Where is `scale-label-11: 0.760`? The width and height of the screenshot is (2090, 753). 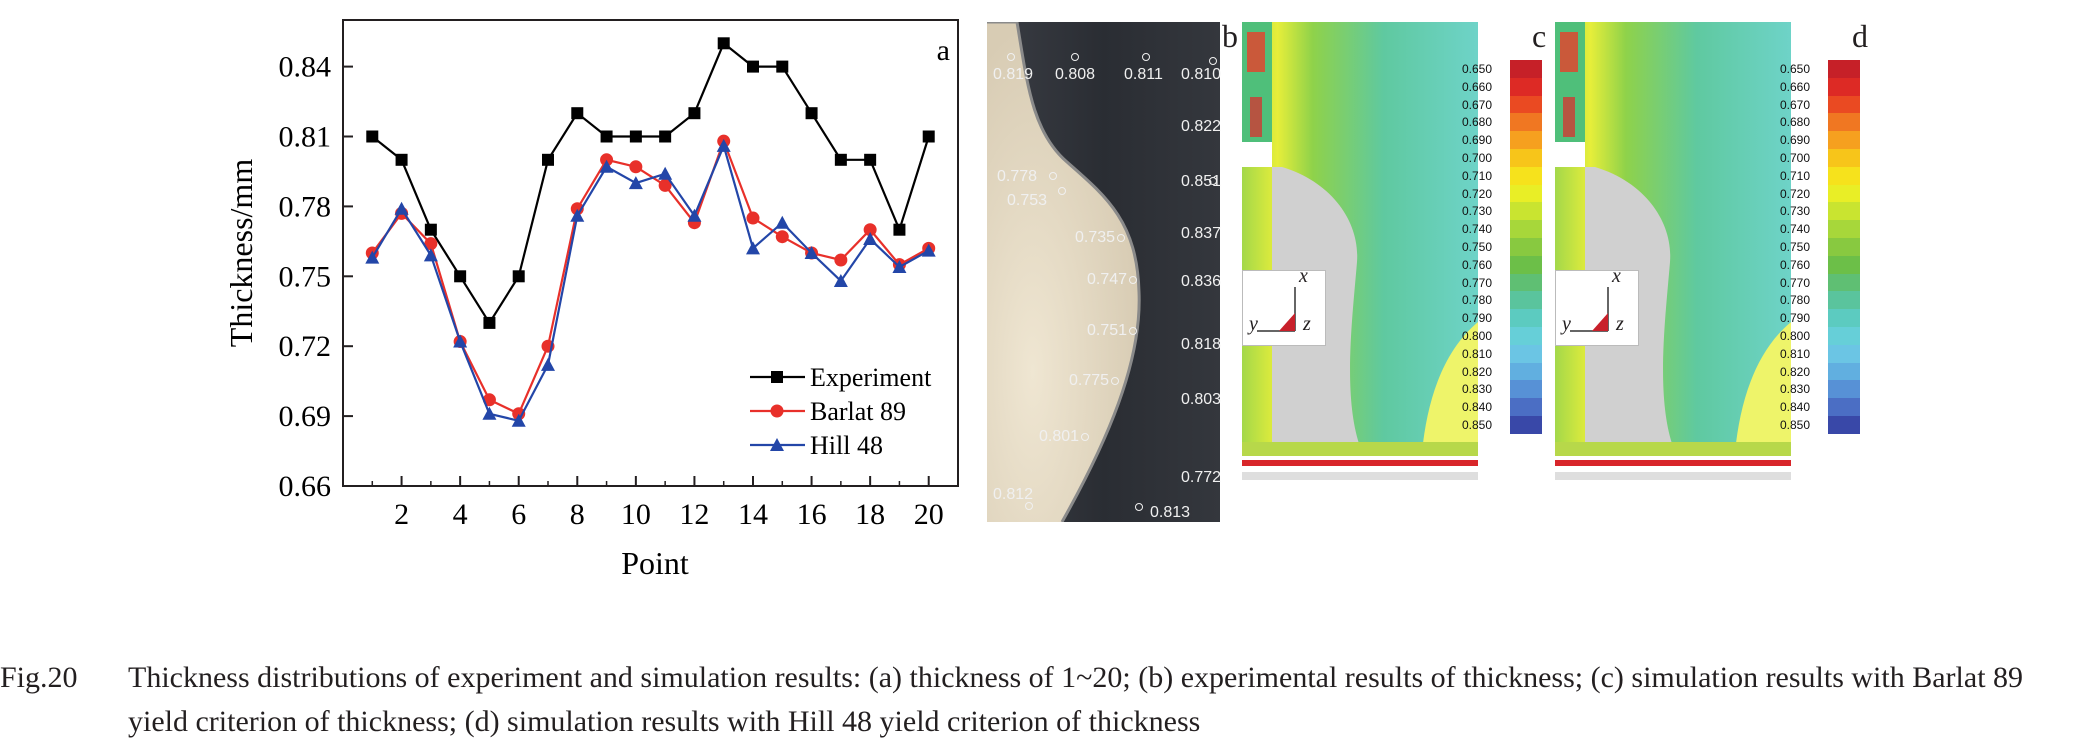
scale-label-11: 0.760 is located at coordinates (1477, 264).